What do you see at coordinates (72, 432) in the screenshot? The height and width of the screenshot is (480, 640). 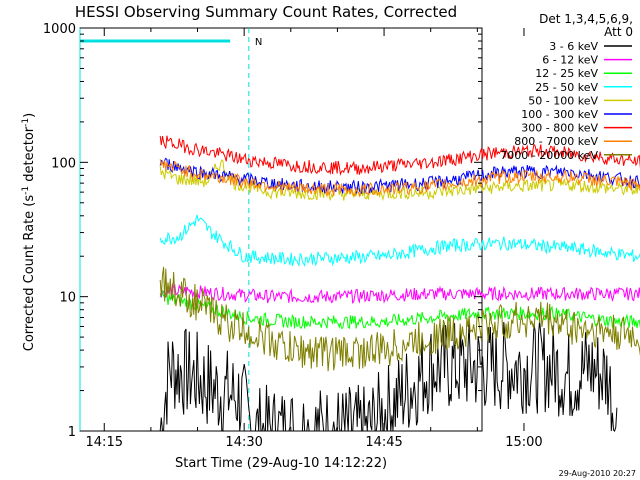 I see `y-tick-label: 1` at bounding box center [72, 432].